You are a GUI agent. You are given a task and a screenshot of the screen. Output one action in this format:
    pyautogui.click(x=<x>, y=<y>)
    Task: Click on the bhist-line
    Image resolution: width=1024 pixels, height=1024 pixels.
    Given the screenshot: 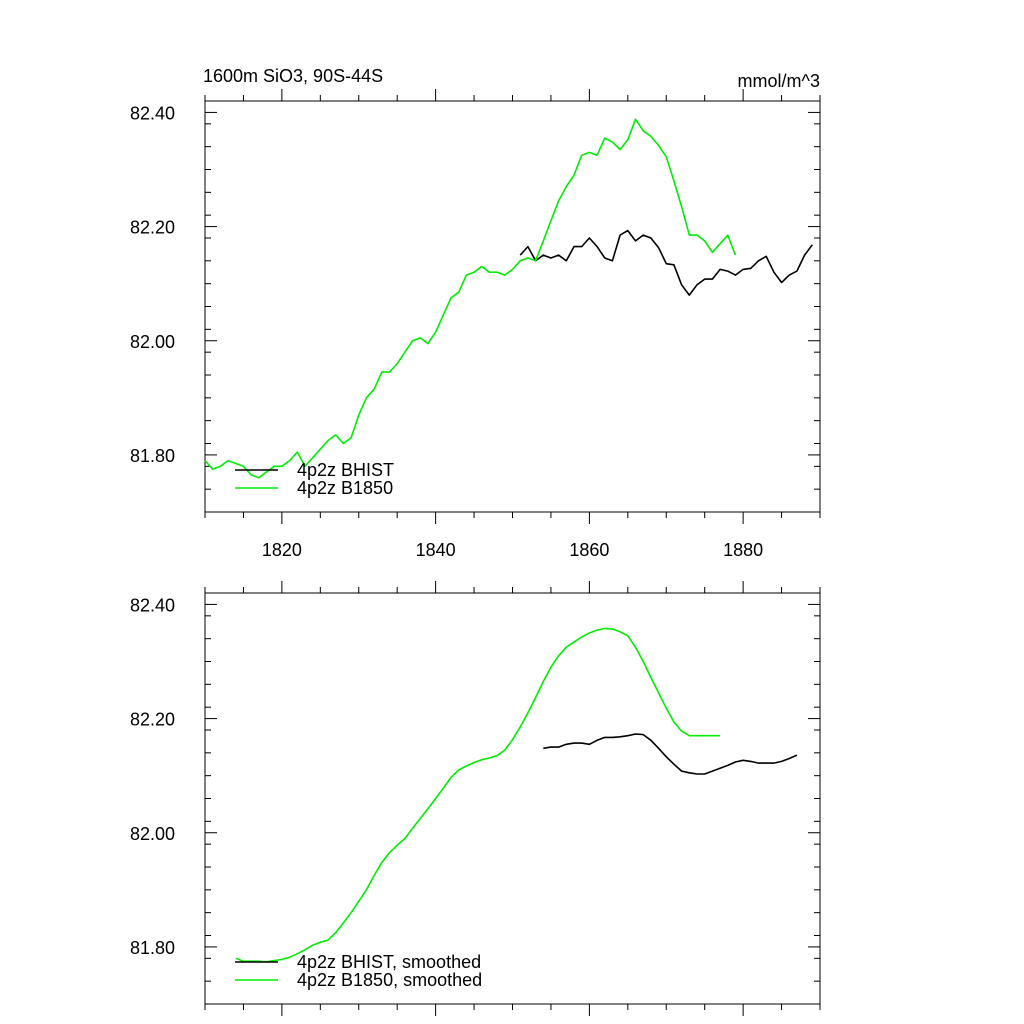 What is the action you would take?
    pyautogui.click(x=666, y=262)
    